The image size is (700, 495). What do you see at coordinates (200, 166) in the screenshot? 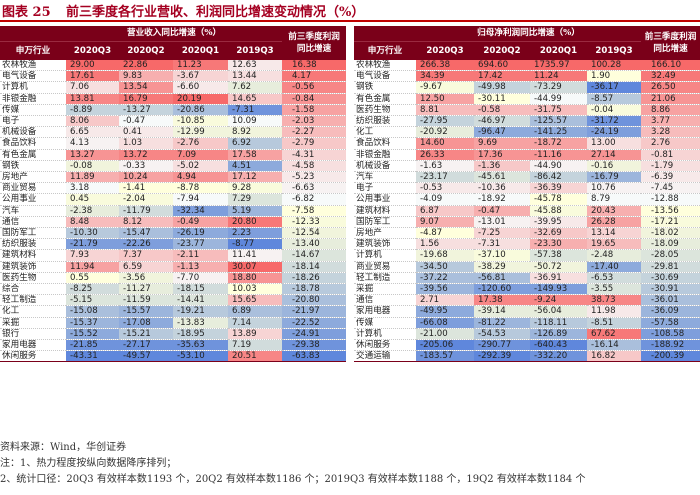
I see `growth-cell: -5.02` at bounding box center [200, 166].